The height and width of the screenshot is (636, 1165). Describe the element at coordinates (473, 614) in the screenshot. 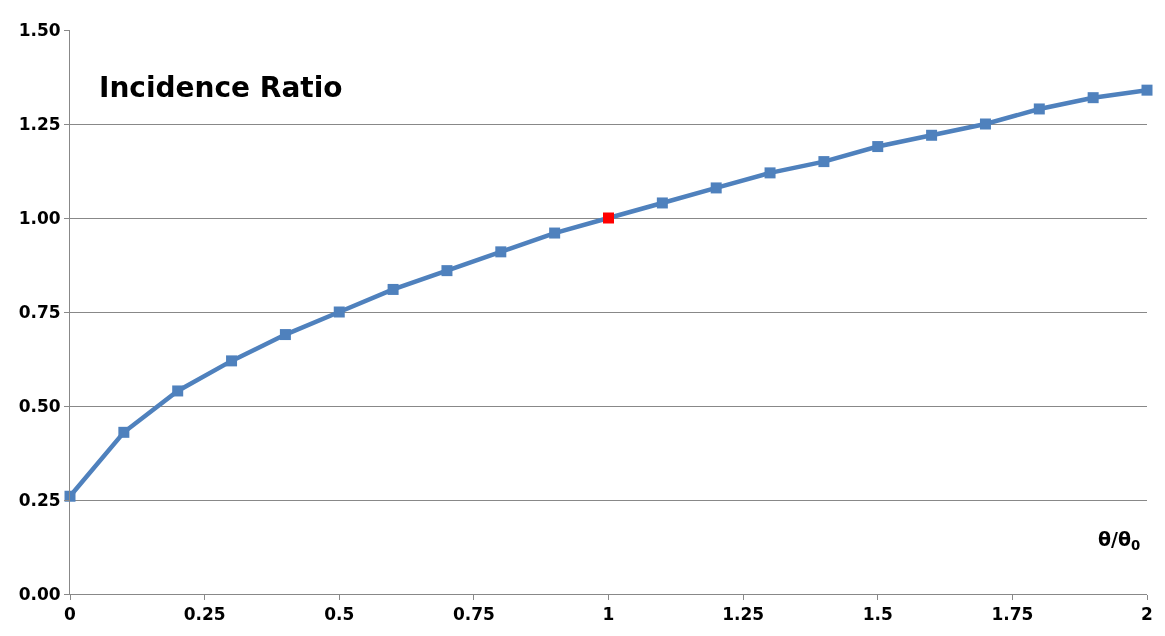

I see `x-tick-label: 0.75` at that location.